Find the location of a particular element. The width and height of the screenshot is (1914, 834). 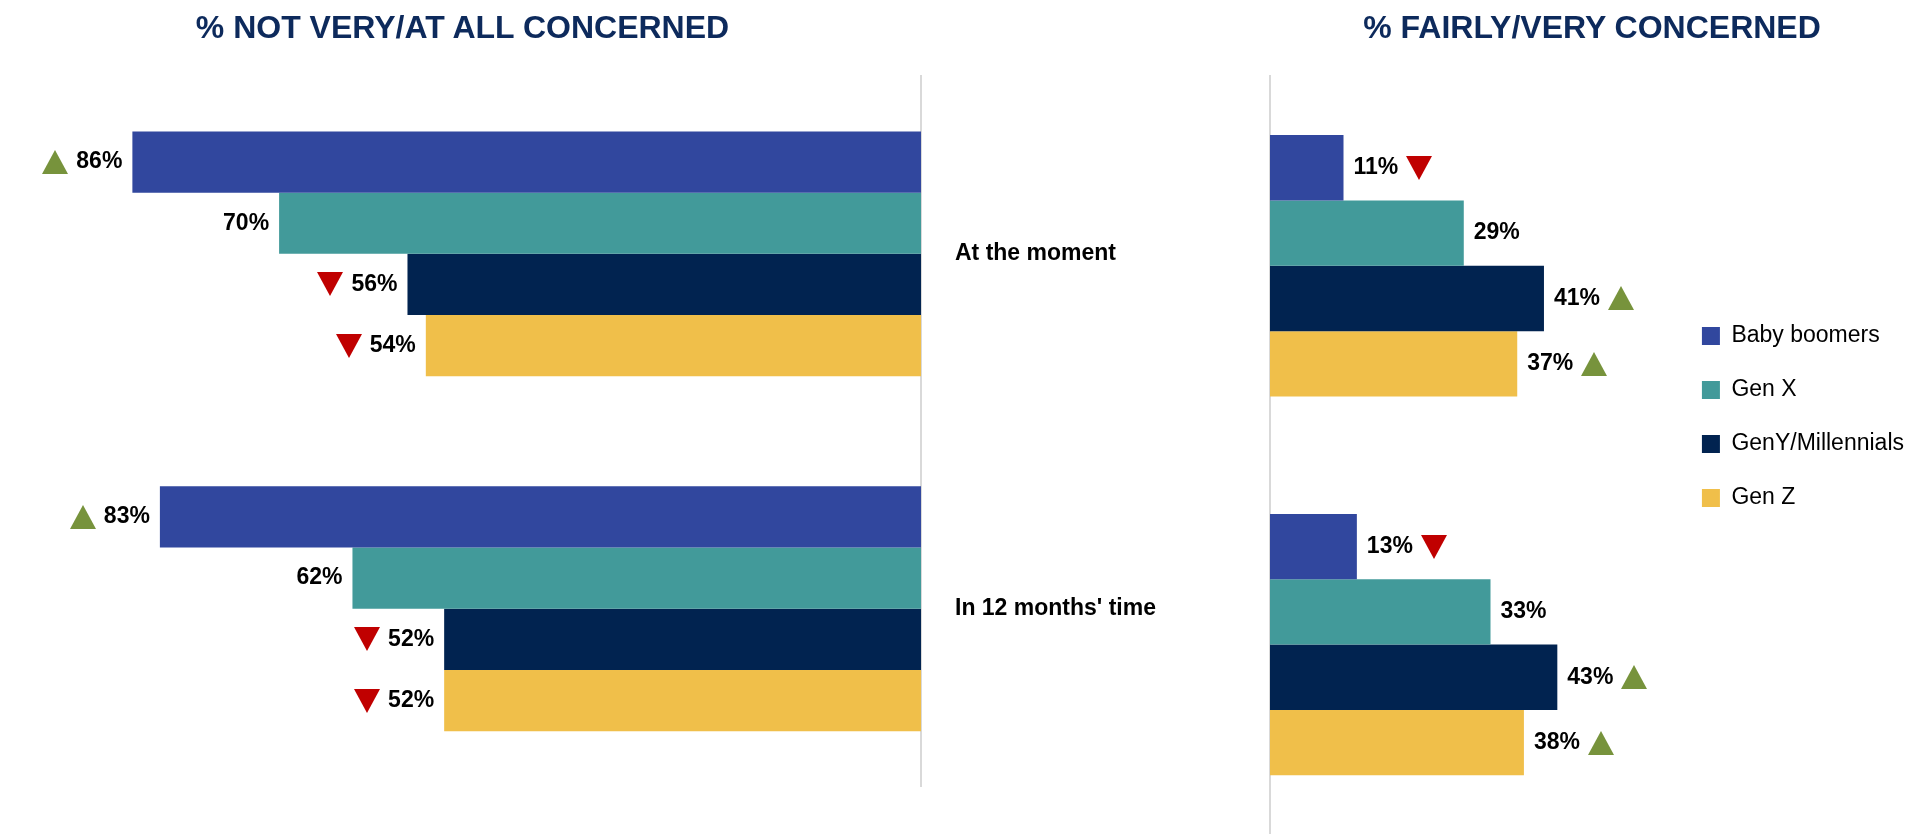

chart-title: % FAIRLY/VERY CONCERNED is located at coordinates (1592, 27).